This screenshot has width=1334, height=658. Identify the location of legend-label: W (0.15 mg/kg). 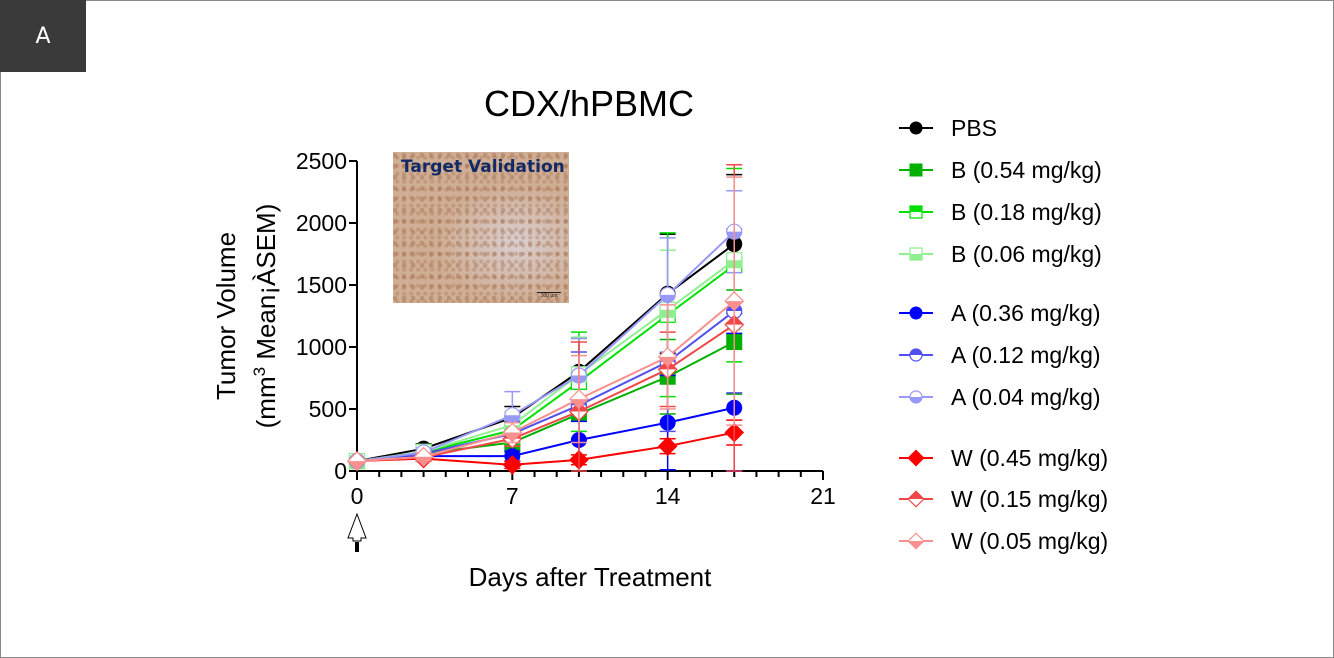
(1029, 499).